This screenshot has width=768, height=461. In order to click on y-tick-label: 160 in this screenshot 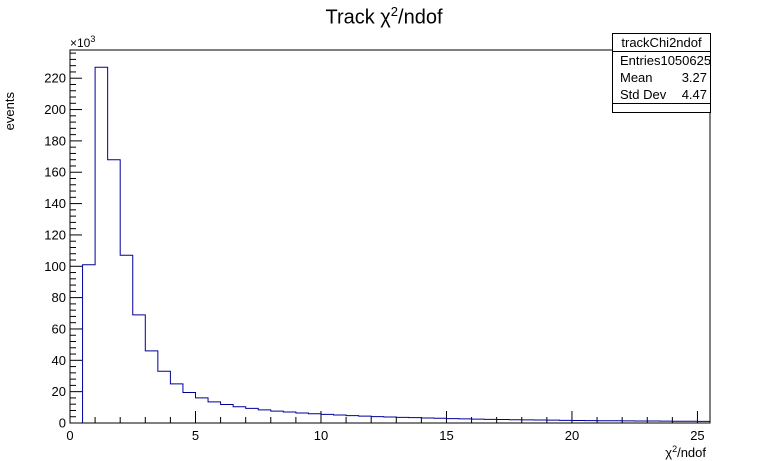, I will do `click(55, 172)`.